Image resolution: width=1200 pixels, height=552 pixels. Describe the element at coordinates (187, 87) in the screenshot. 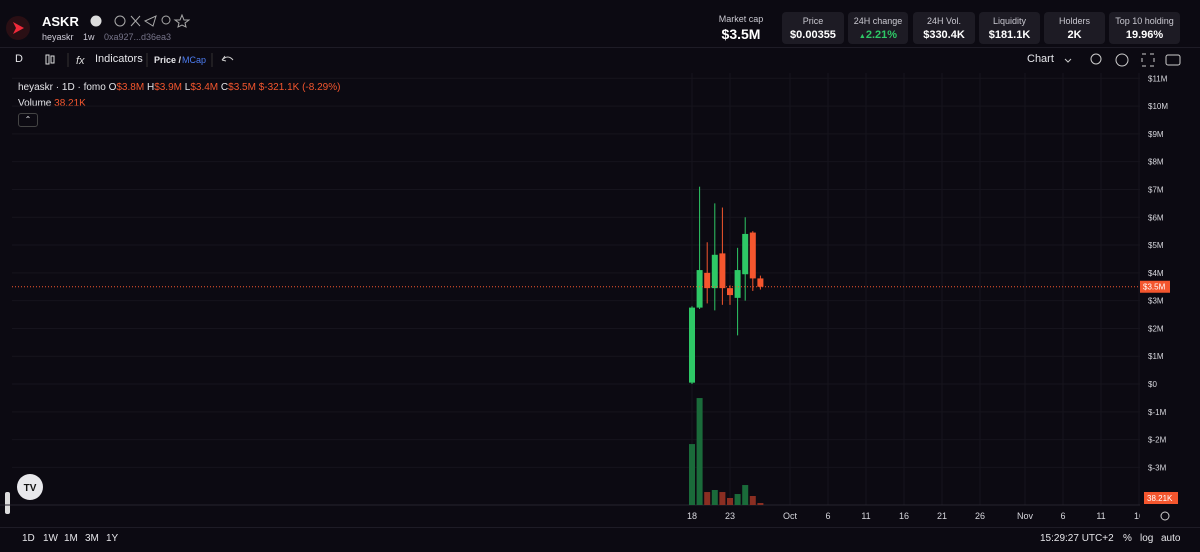

I see `l-label: L` at that location.